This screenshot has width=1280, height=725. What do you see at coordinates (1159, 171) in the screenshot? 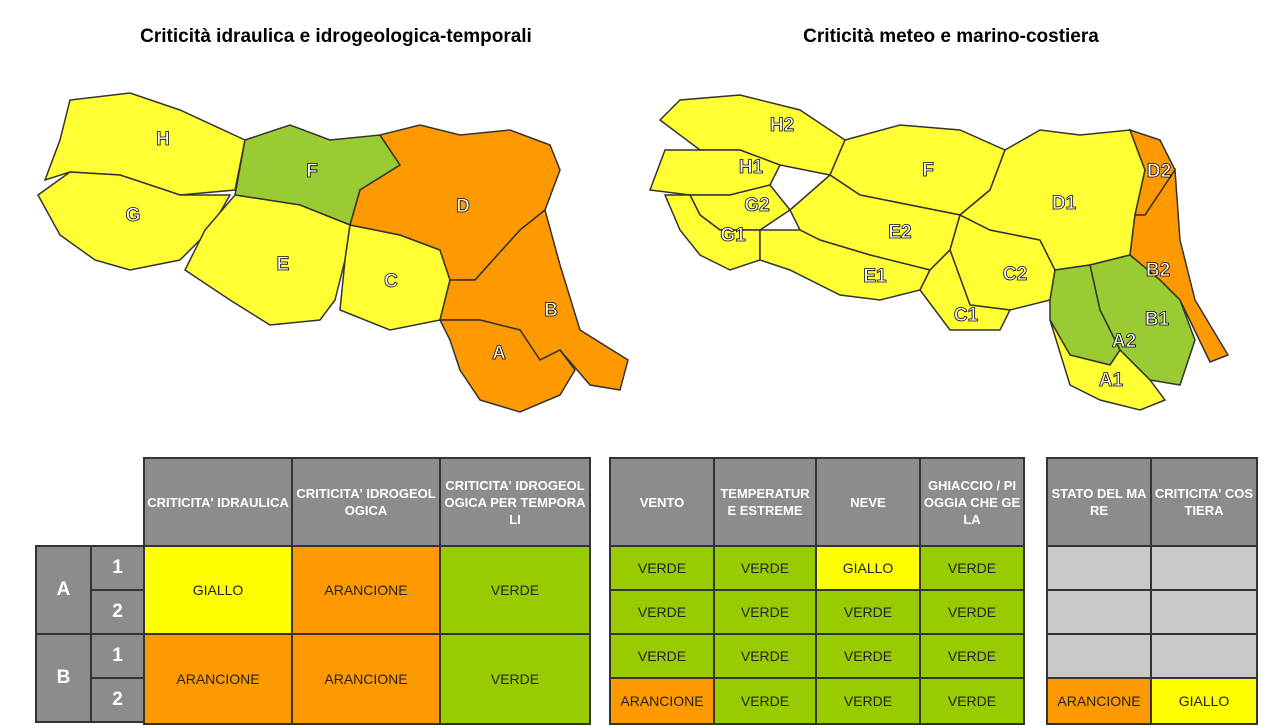
I see `zone-label: D2` at bounding box center [1159, 171].